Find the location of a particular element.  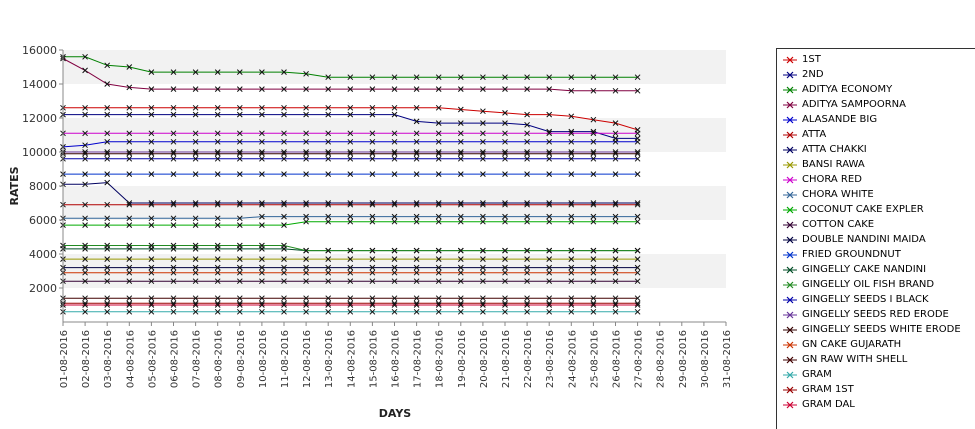

legend-item: GRAM 1ST is located at coordinates (876, 390).